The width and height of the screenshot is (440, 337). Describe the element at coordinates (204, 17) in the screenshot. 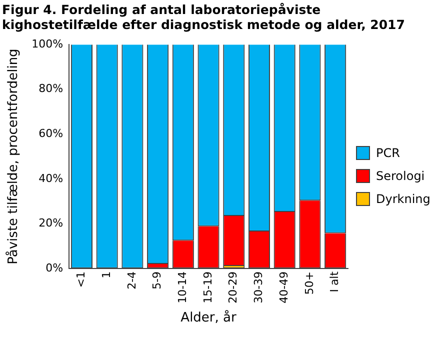

I see `chart-title: Figur 4. Fordeling af antal laboratoriepåviste kighostetilfælde efter diagnostisk metode og alder, 2017` at that location.